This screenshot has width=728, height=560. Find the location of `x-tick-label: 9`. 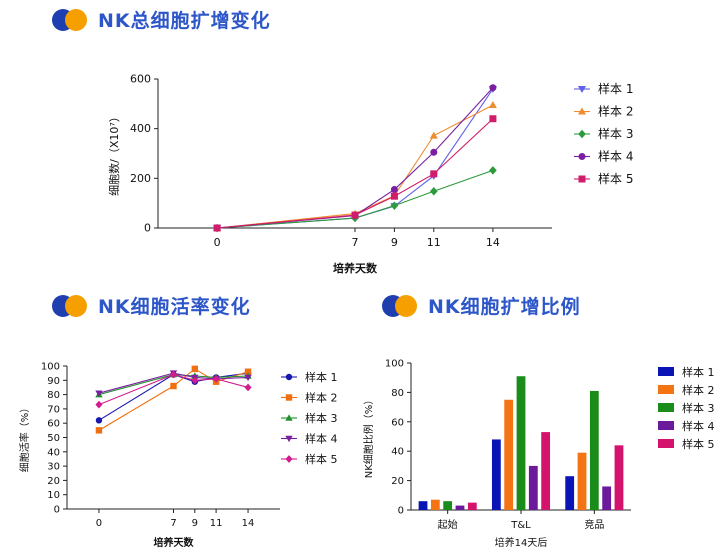

x-tick-label: 9 is located at coordinates (195, 523).